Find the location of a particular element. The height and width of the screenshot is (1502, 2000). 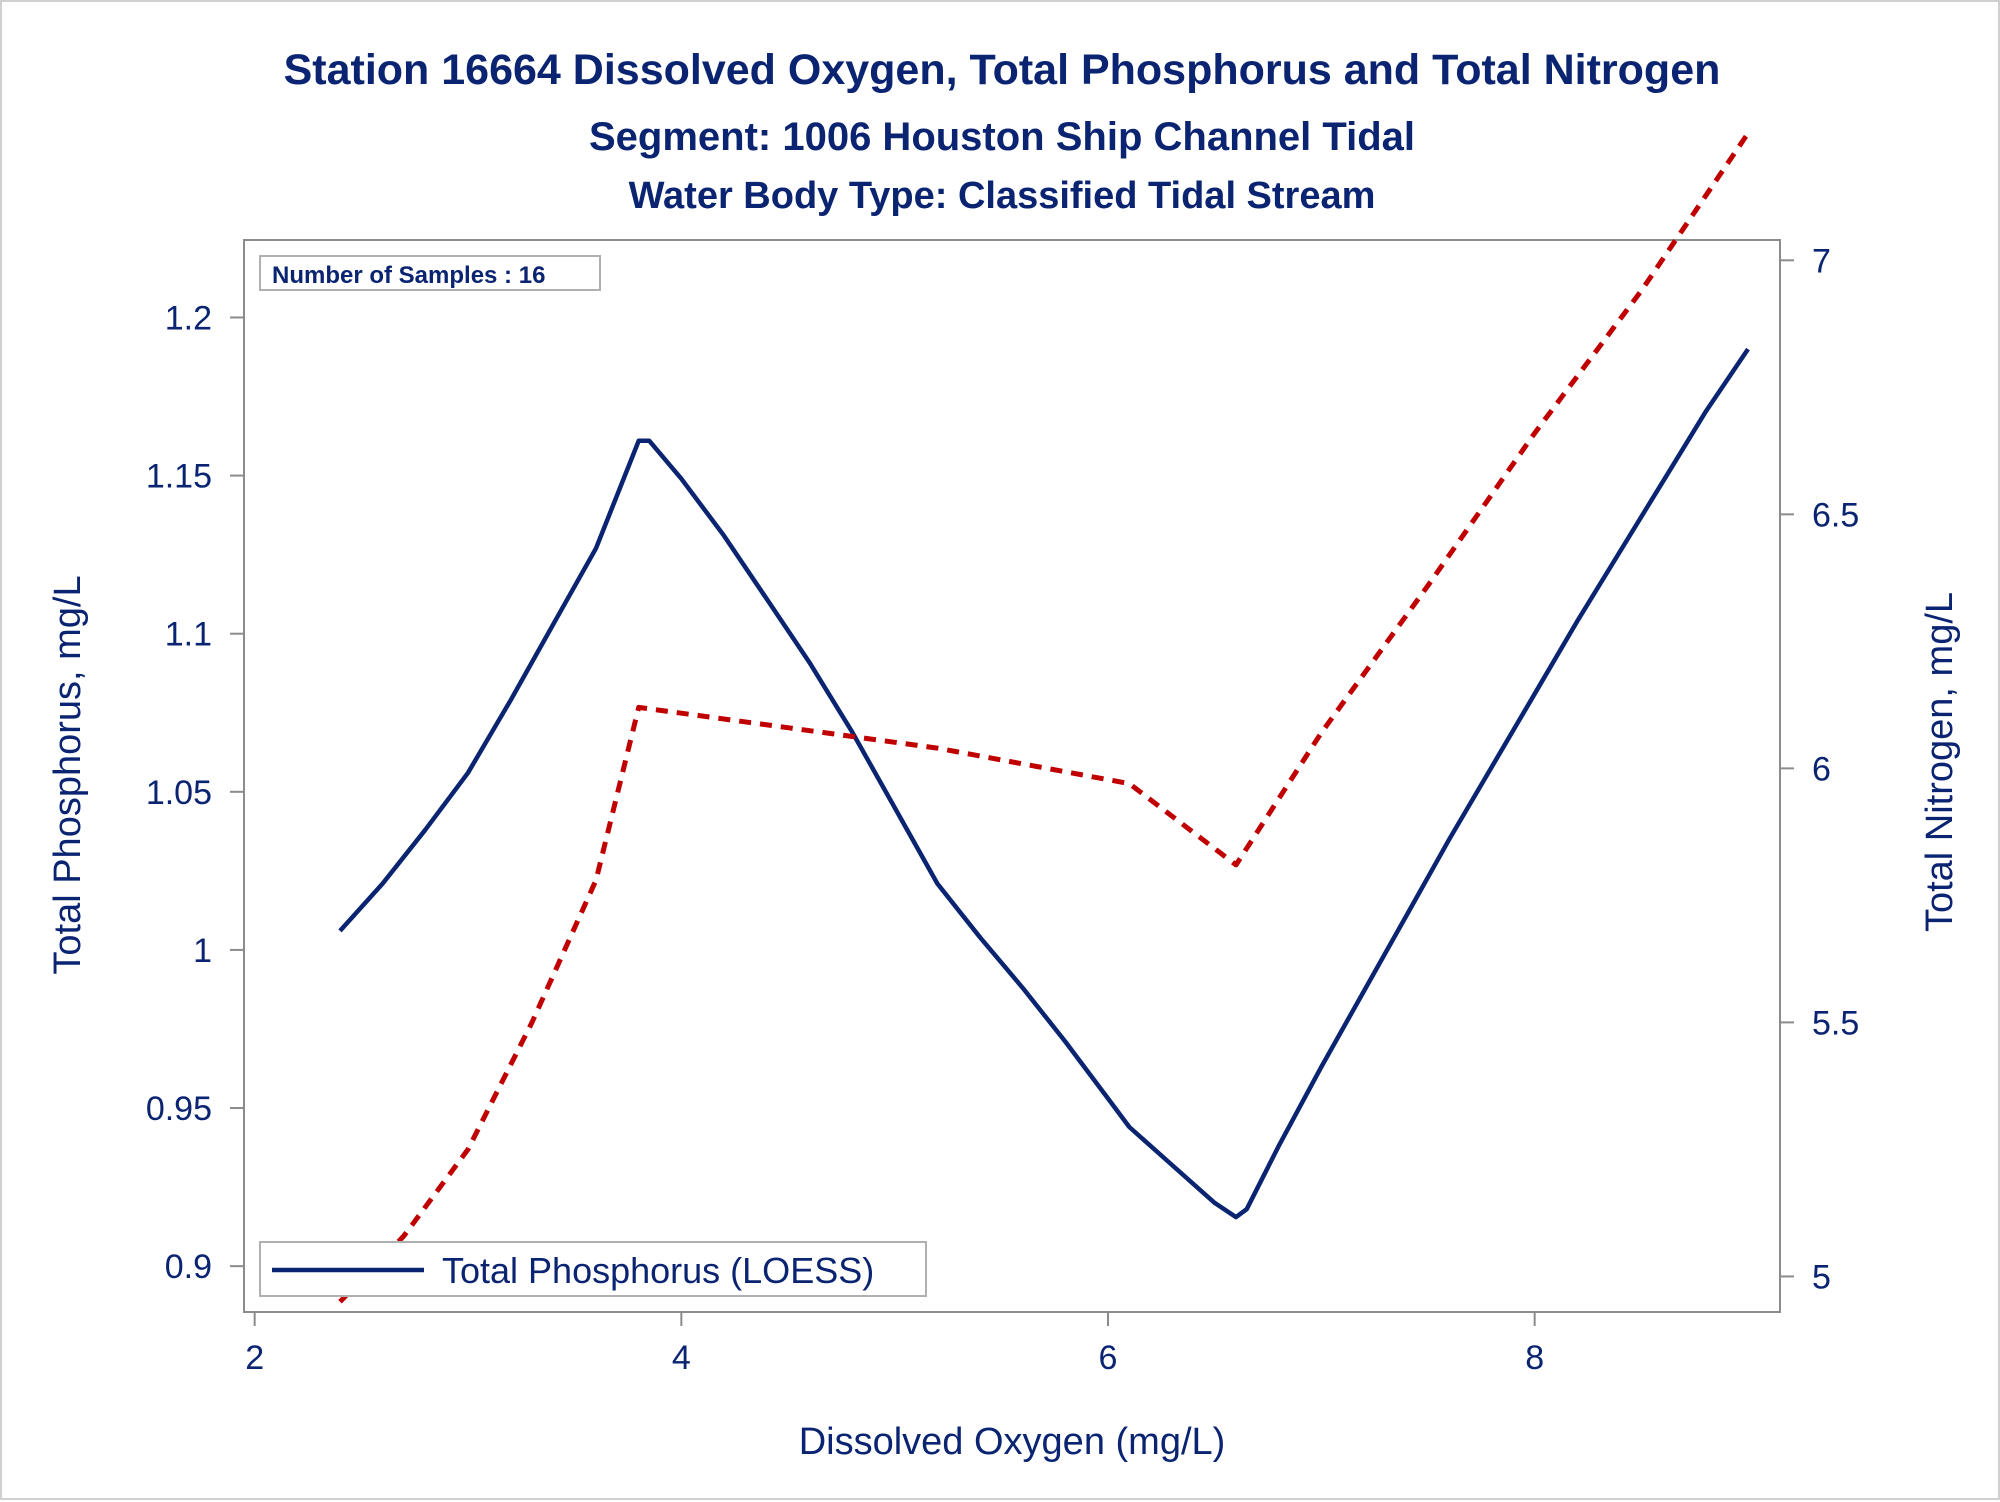

y-left-tick-label: 0.9 is located at coordinates (188, 1267).